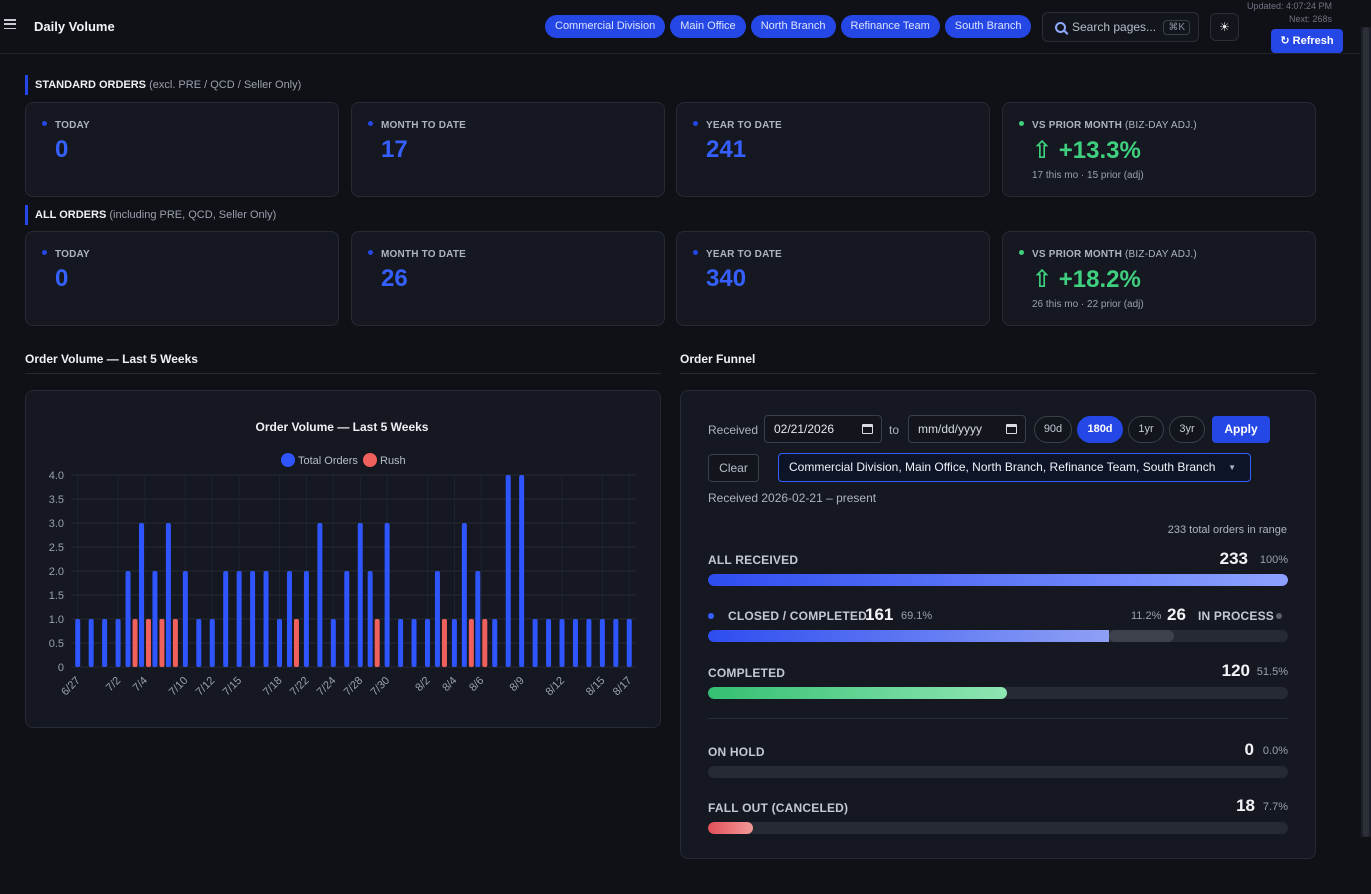 The width and height of the screenshot is (1371, 894). Describe the element at coordinates (1053, 429) in the screenshot. I see `range-90d-button: 90d` at that location.